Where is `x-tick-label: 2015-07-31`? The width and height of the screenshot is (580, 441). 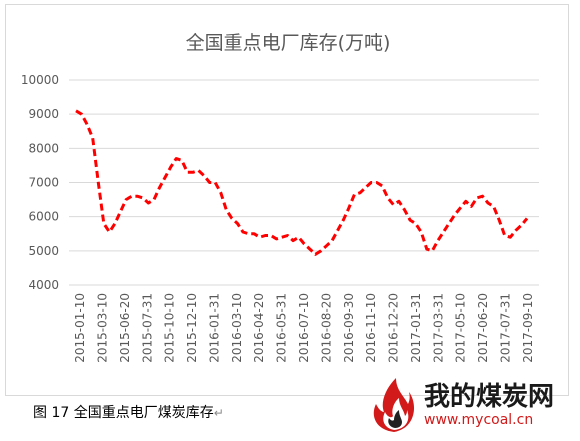 x-tick-label: 2015-07-31 is located at coordinates (147, 328).